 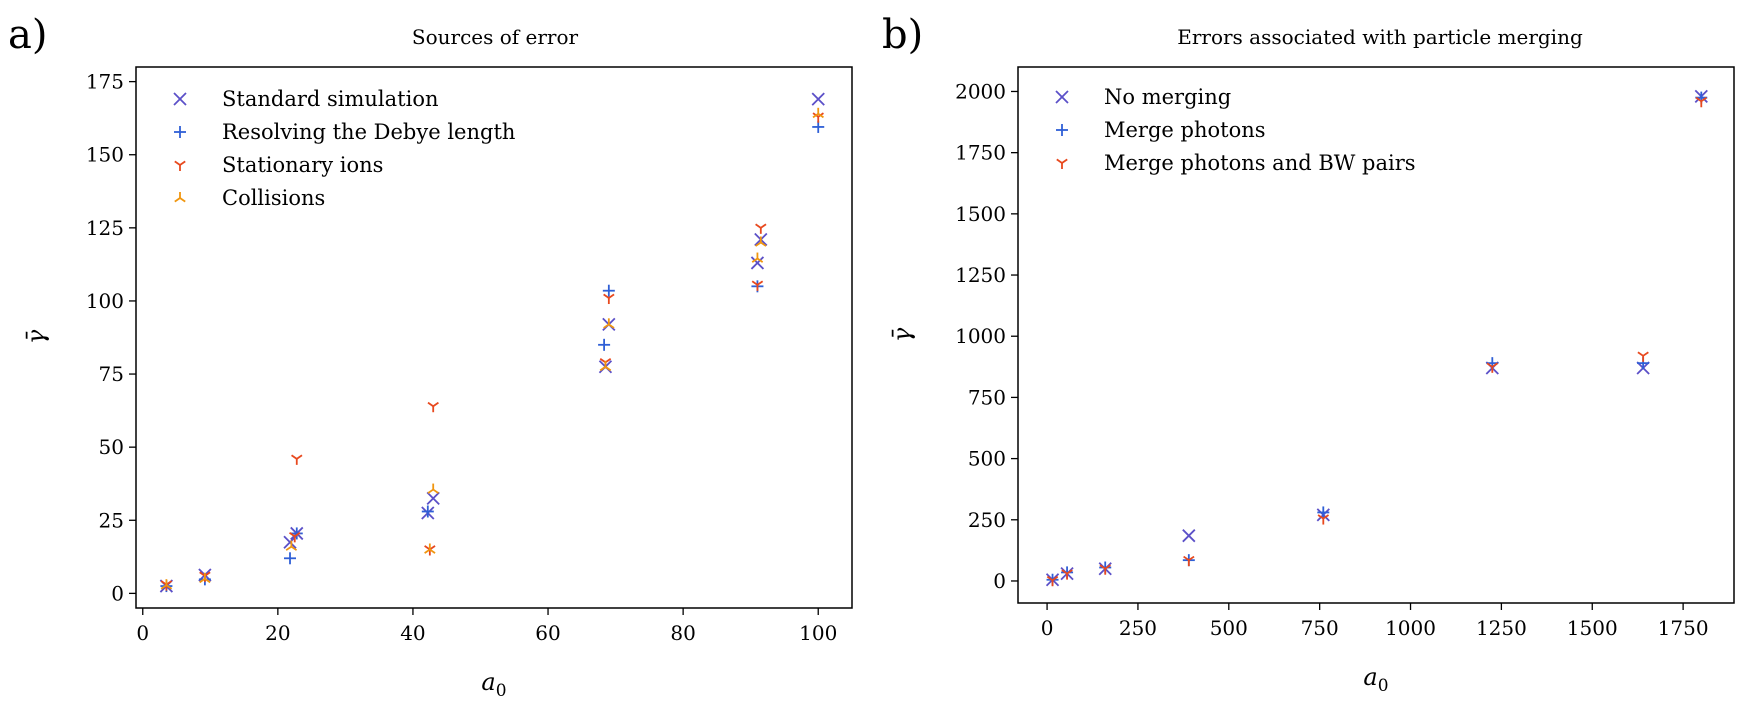 What do you see at coordinates (105, 155) in the screenshot?
I see `a-ytick-label-6: 150` at bounding box center [105, 155].